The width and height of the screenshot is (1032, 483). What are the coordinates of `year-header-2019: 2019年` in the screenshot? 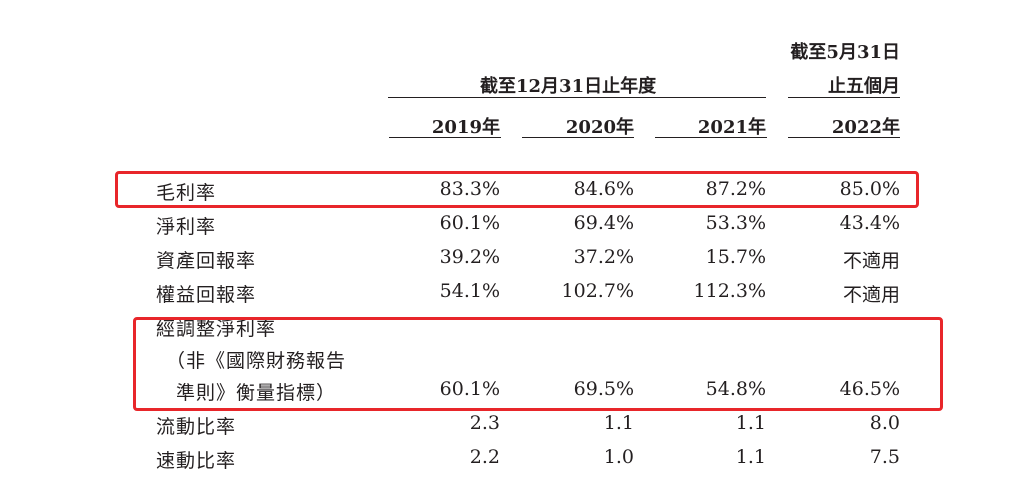 It's located at (465, 127).